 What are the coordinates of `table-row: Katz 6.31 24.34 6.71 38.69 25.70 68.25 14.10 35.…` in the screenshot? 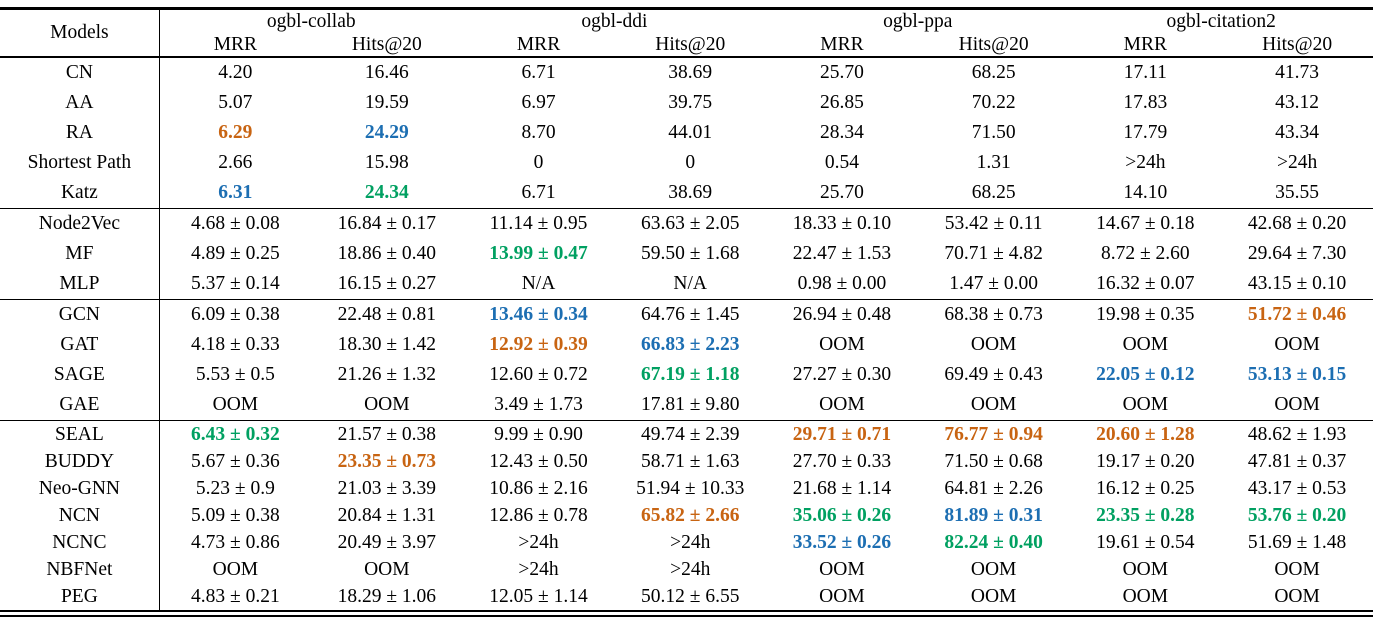 It's located at (686, 193).